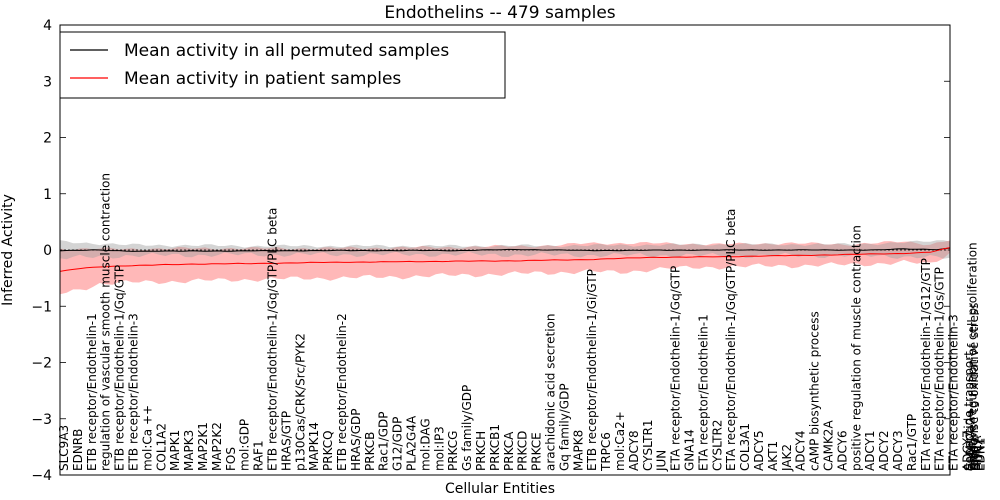 The image size is (1000, 500). Describe the element at coordinates (481, 451) in the screenshot. I see `entity-label: PRKCH` at that location.